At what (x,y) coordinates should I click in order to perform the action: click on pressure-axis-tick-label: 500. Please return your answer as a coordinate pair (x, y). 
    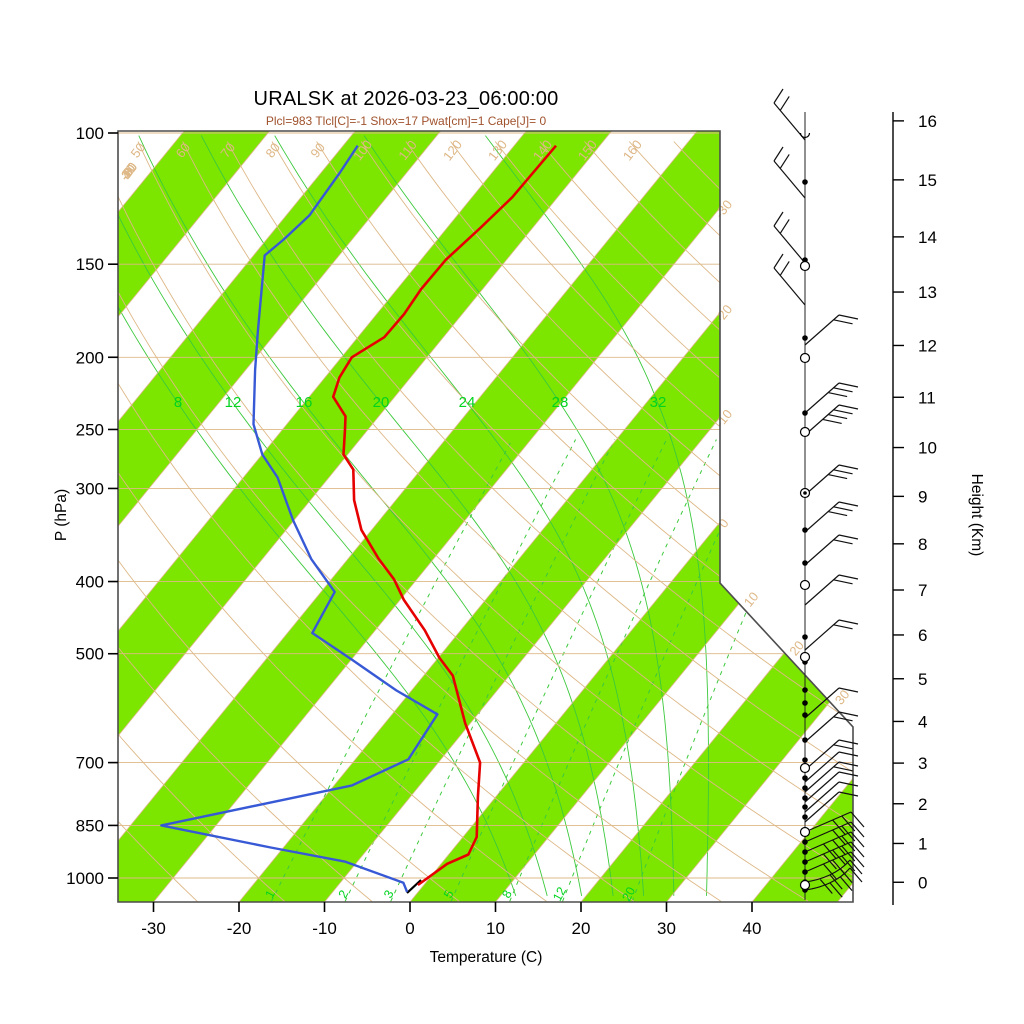
    Looking at the image, I should click on (90, 654).